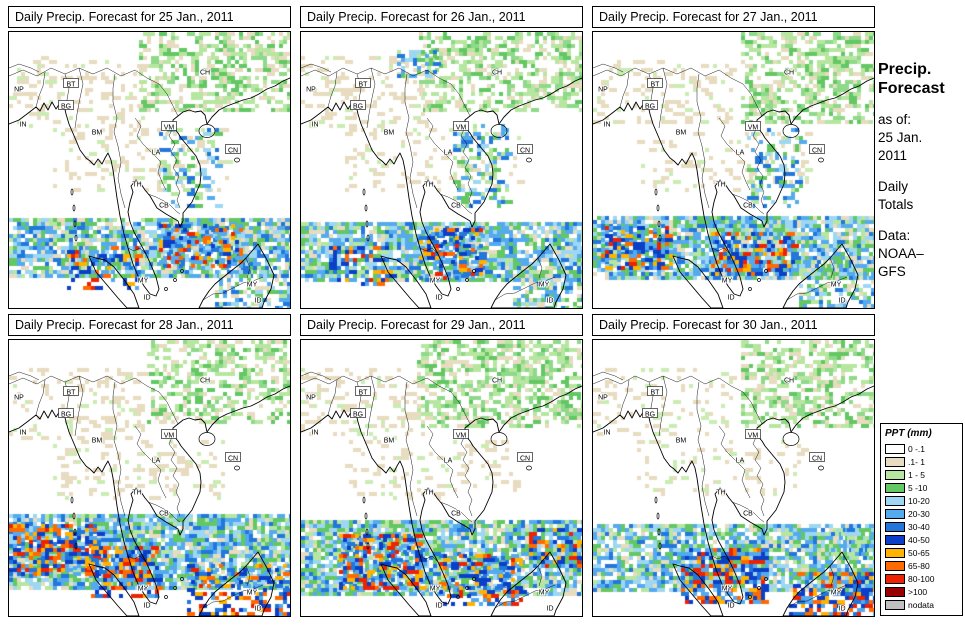  I want to click on legend-row: 10-20, so click(922, 500).